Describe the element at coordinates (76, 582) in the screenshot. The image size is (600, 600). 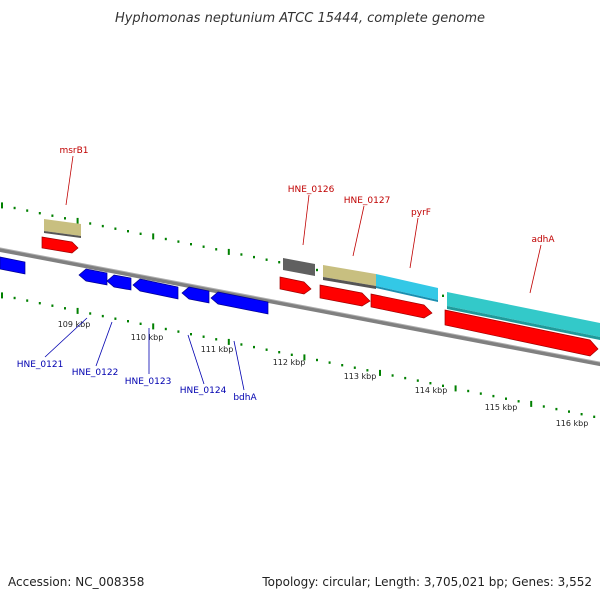
I see `accession-text: Accession: NC_008358` at that location.